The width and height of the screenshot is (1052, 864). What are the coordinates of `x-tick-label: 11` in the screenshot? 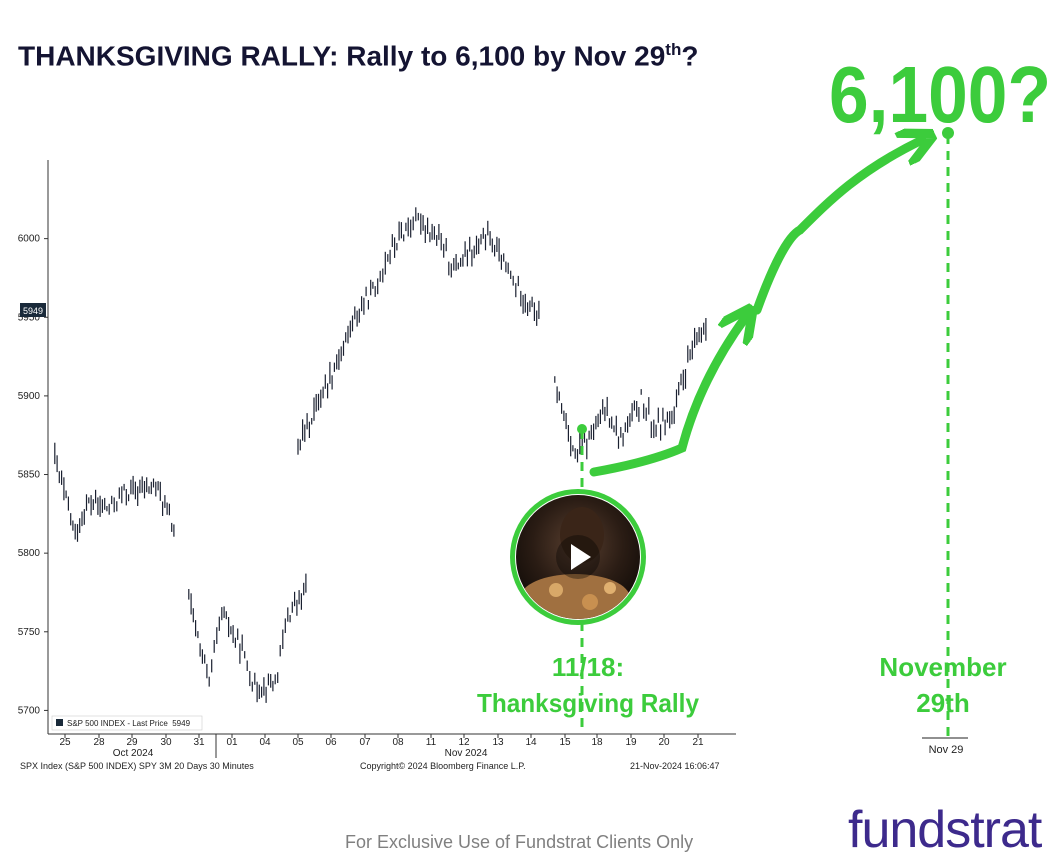 It's located at (431, 742).